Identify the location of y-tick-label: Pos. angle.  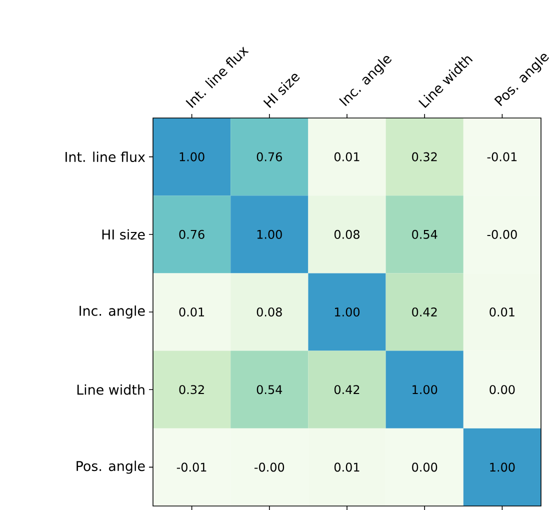
(110, 467).